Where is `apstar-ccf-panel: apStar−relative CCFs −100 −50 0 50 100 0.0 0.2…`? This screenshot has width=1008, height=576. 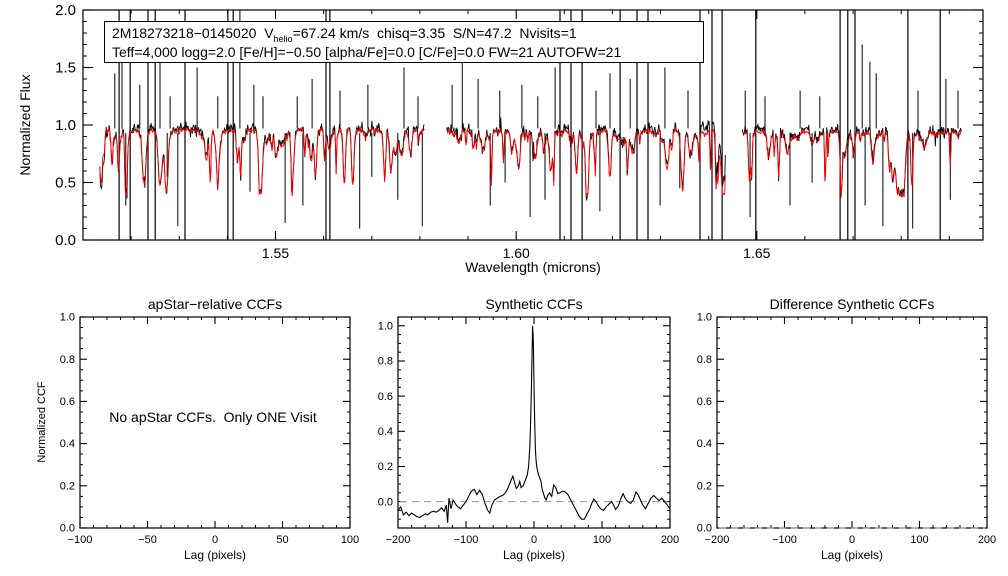 apstar-ccf-panel: apStar−relative CCFs −100 −50 0 50 100 0.0 0.2… is located at coordinates (197, 429).